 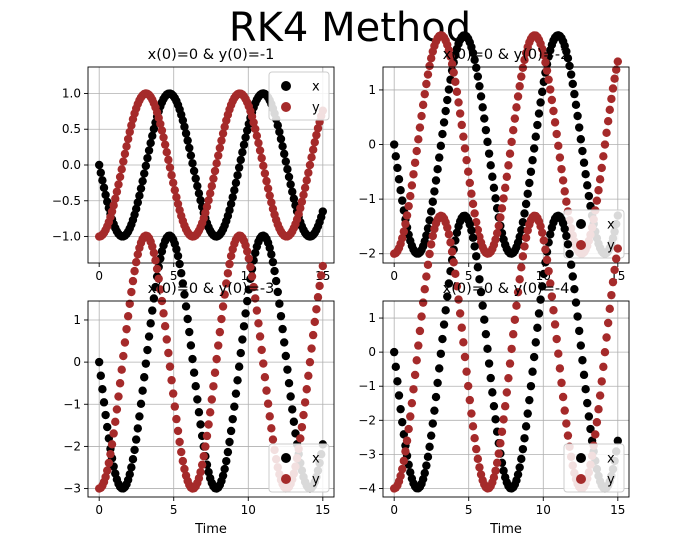 I want to click on legend: xy, so click(x=594, y=234).